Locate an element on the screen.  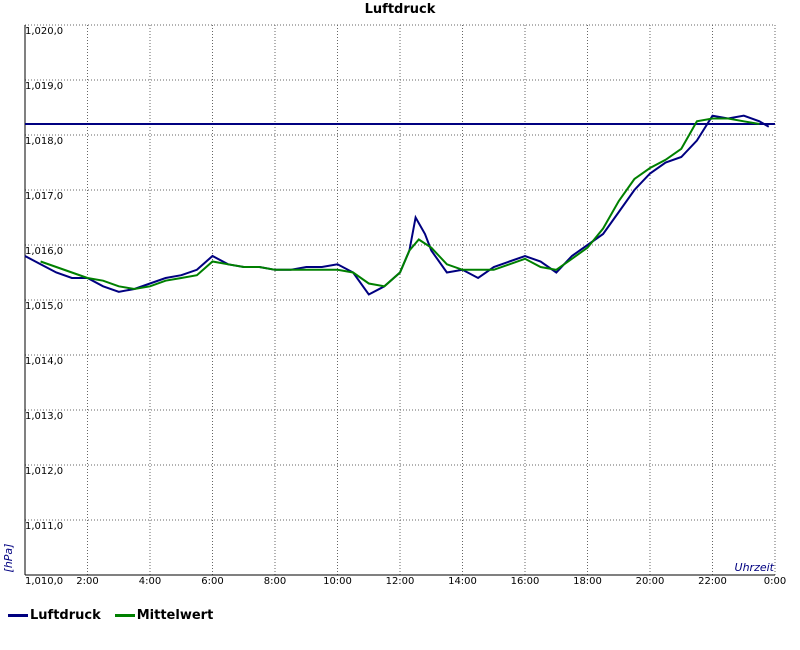
legend-swatch-mittelwert is located at coordinates (124, 615).